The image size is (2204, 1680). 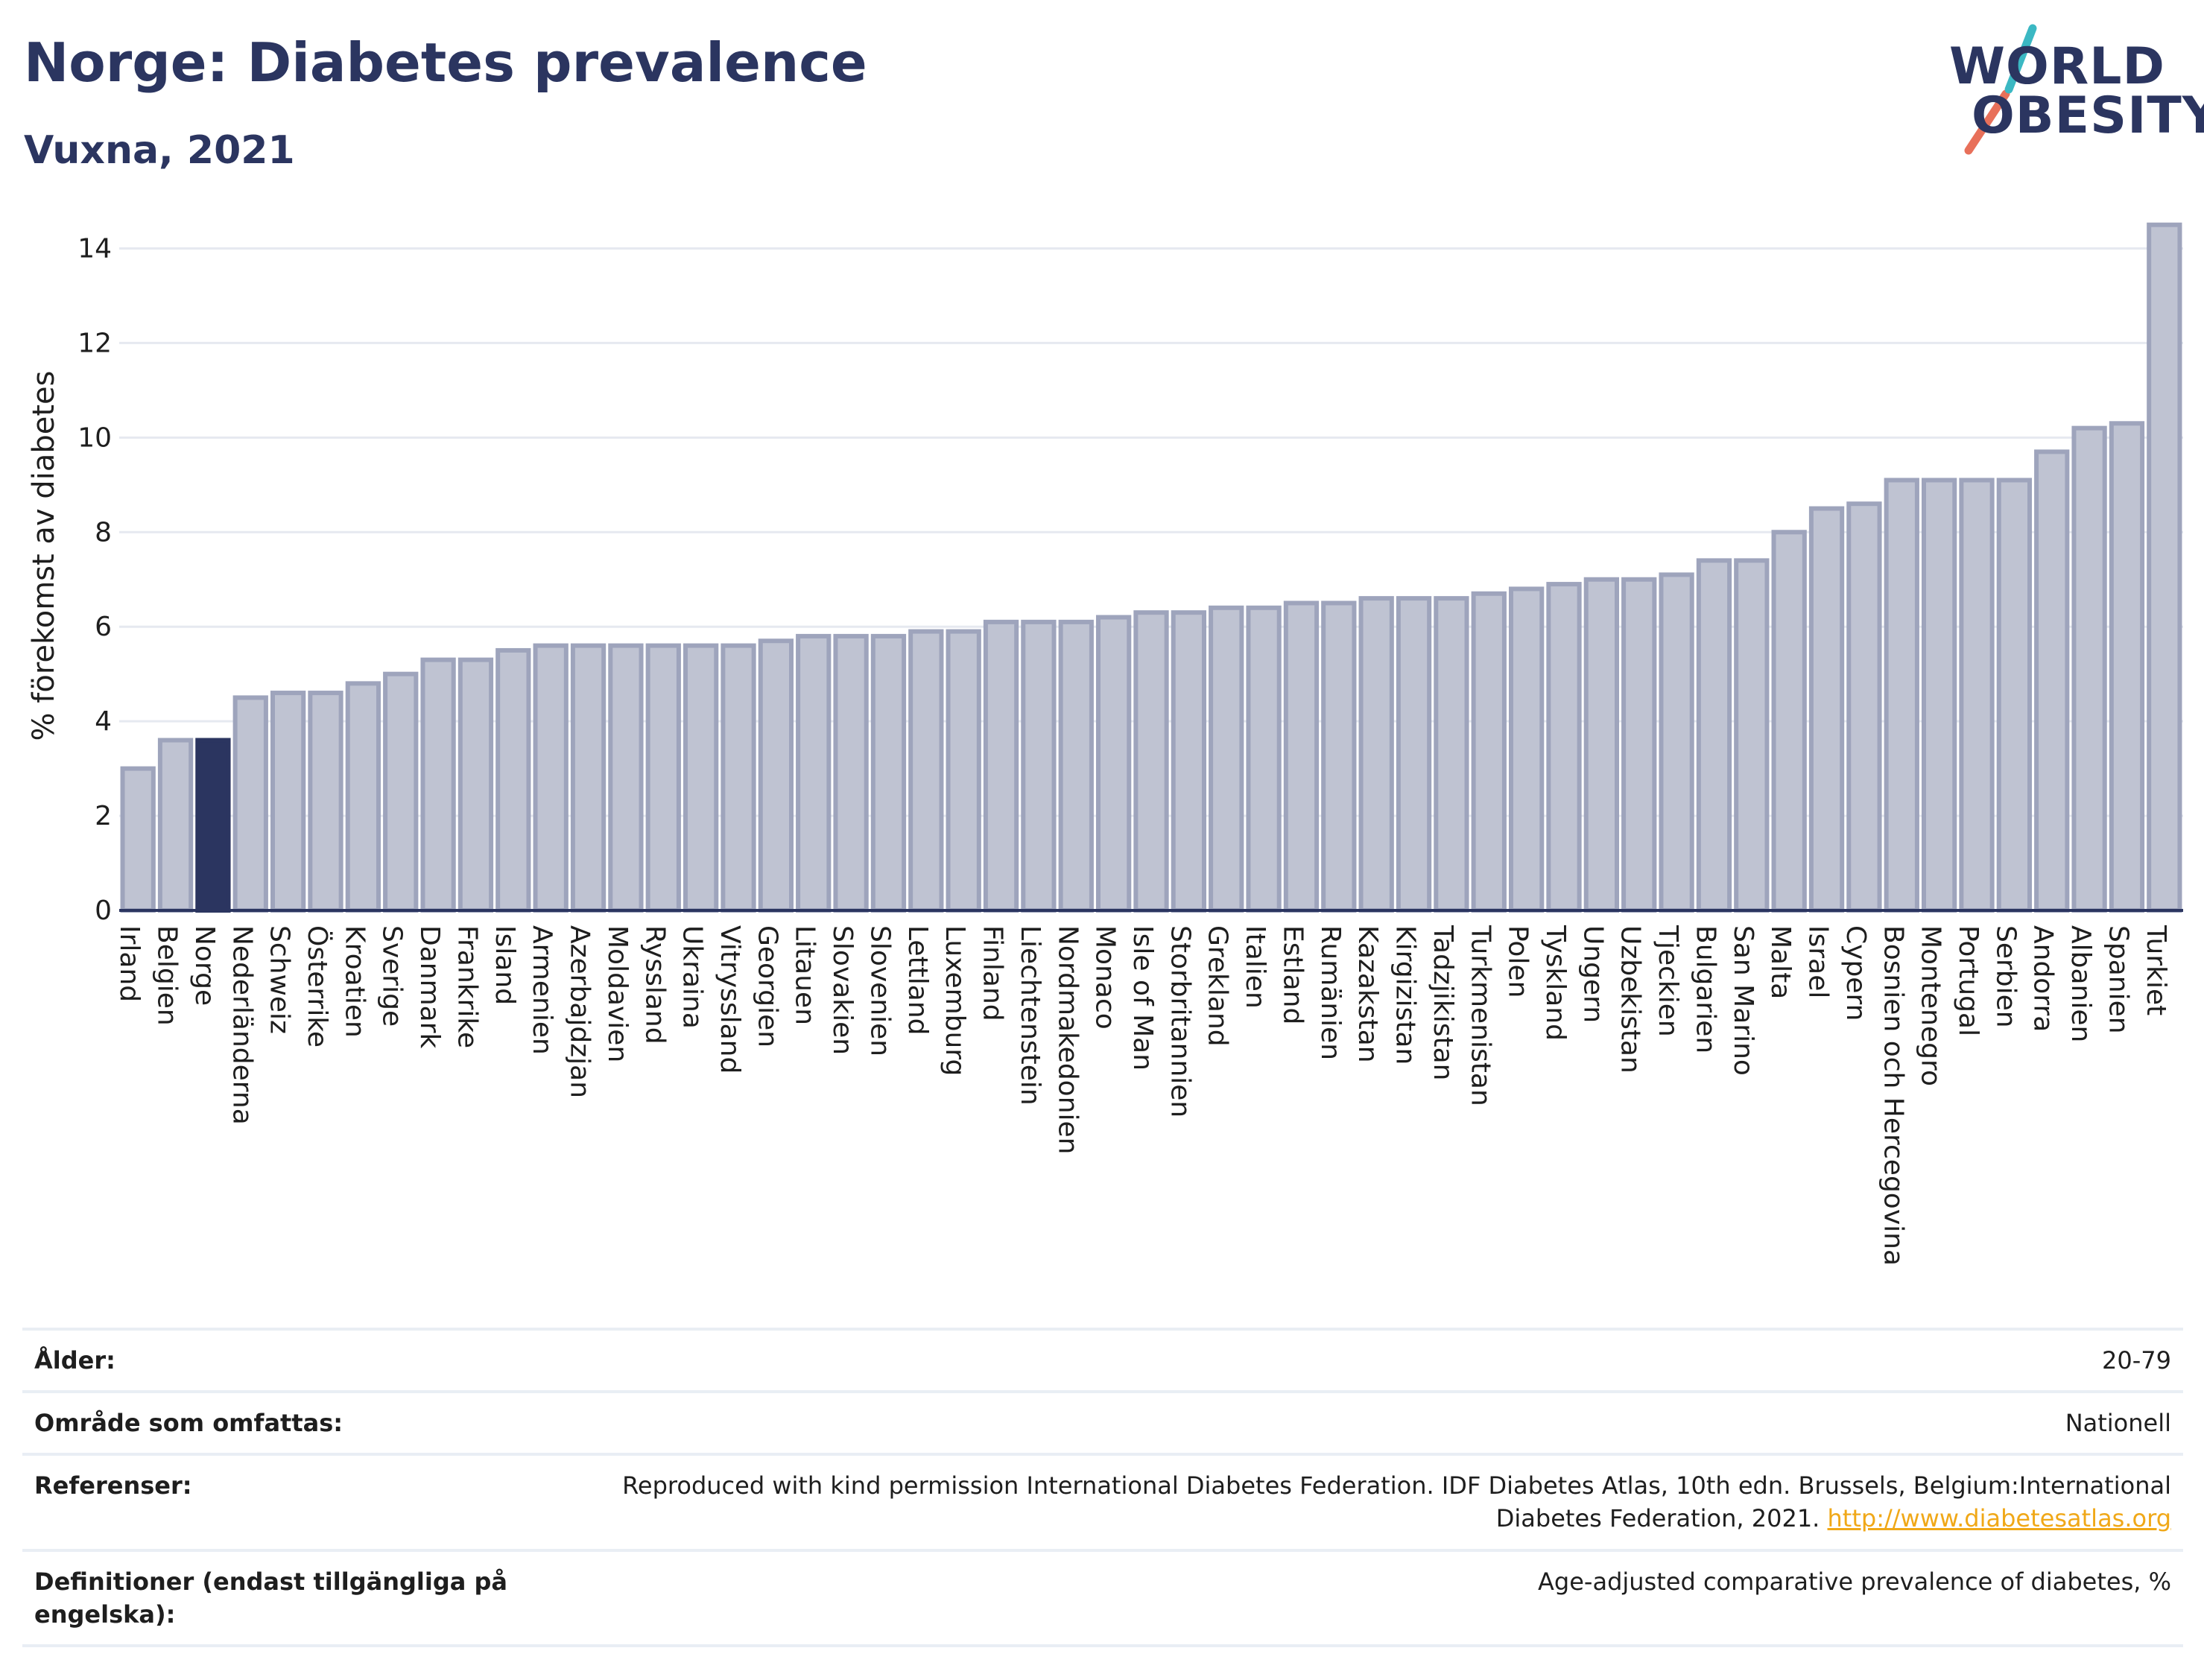 I want to click on x-tick-label: Uzbekistan, so click(x=1631, y=999).